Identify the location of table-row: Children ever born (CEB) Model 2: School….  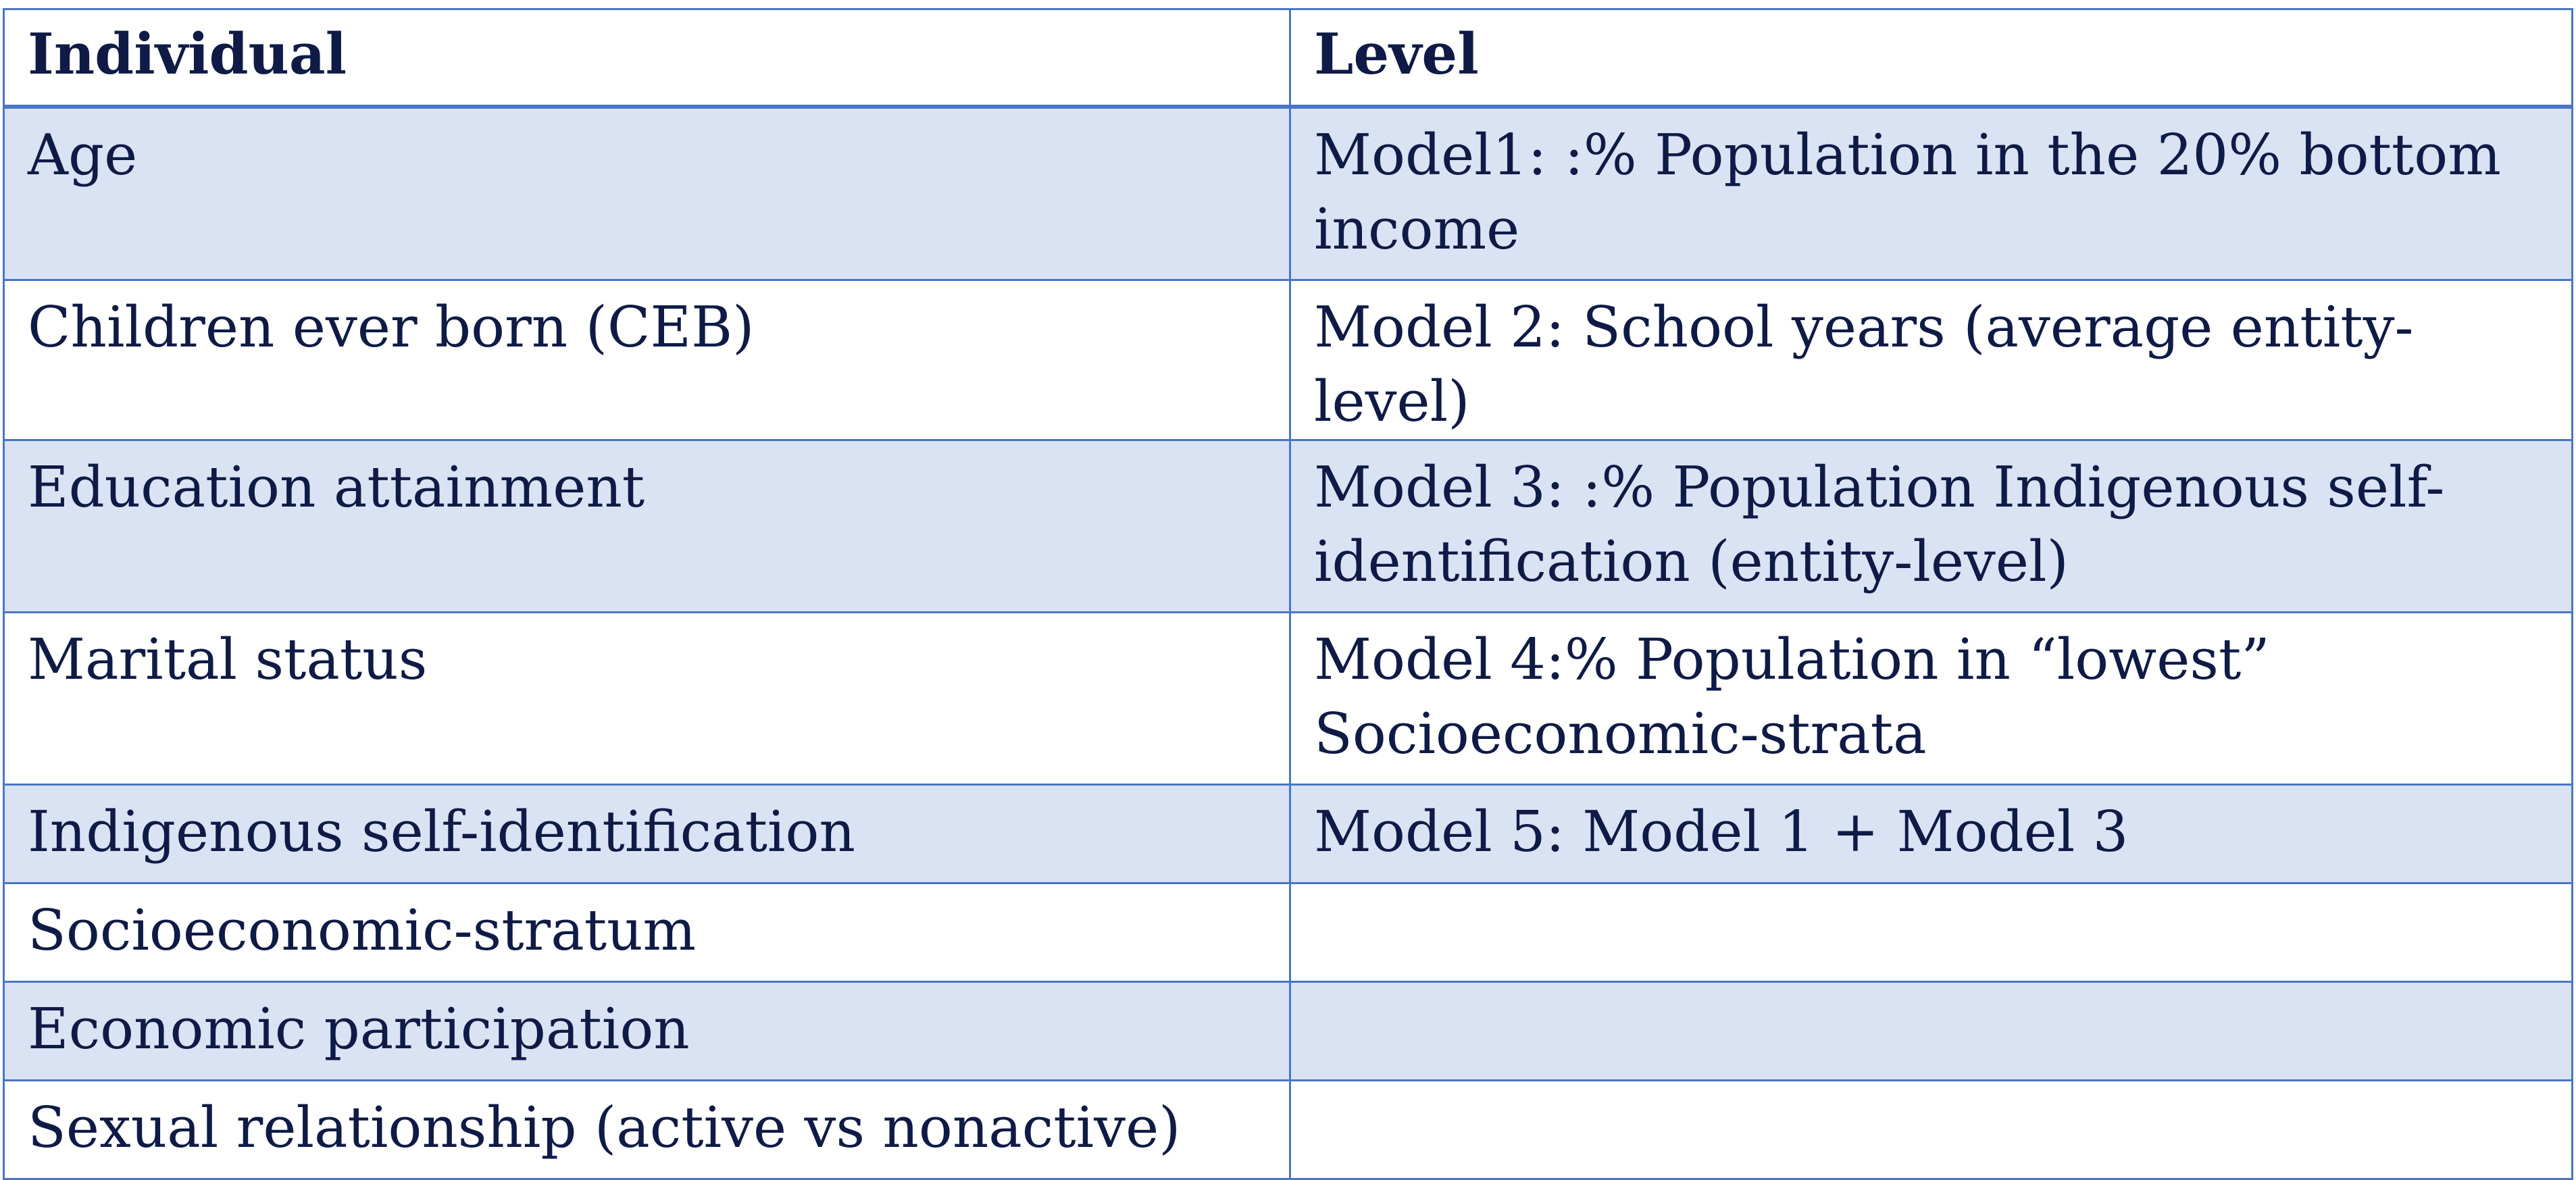
(1288, 360).